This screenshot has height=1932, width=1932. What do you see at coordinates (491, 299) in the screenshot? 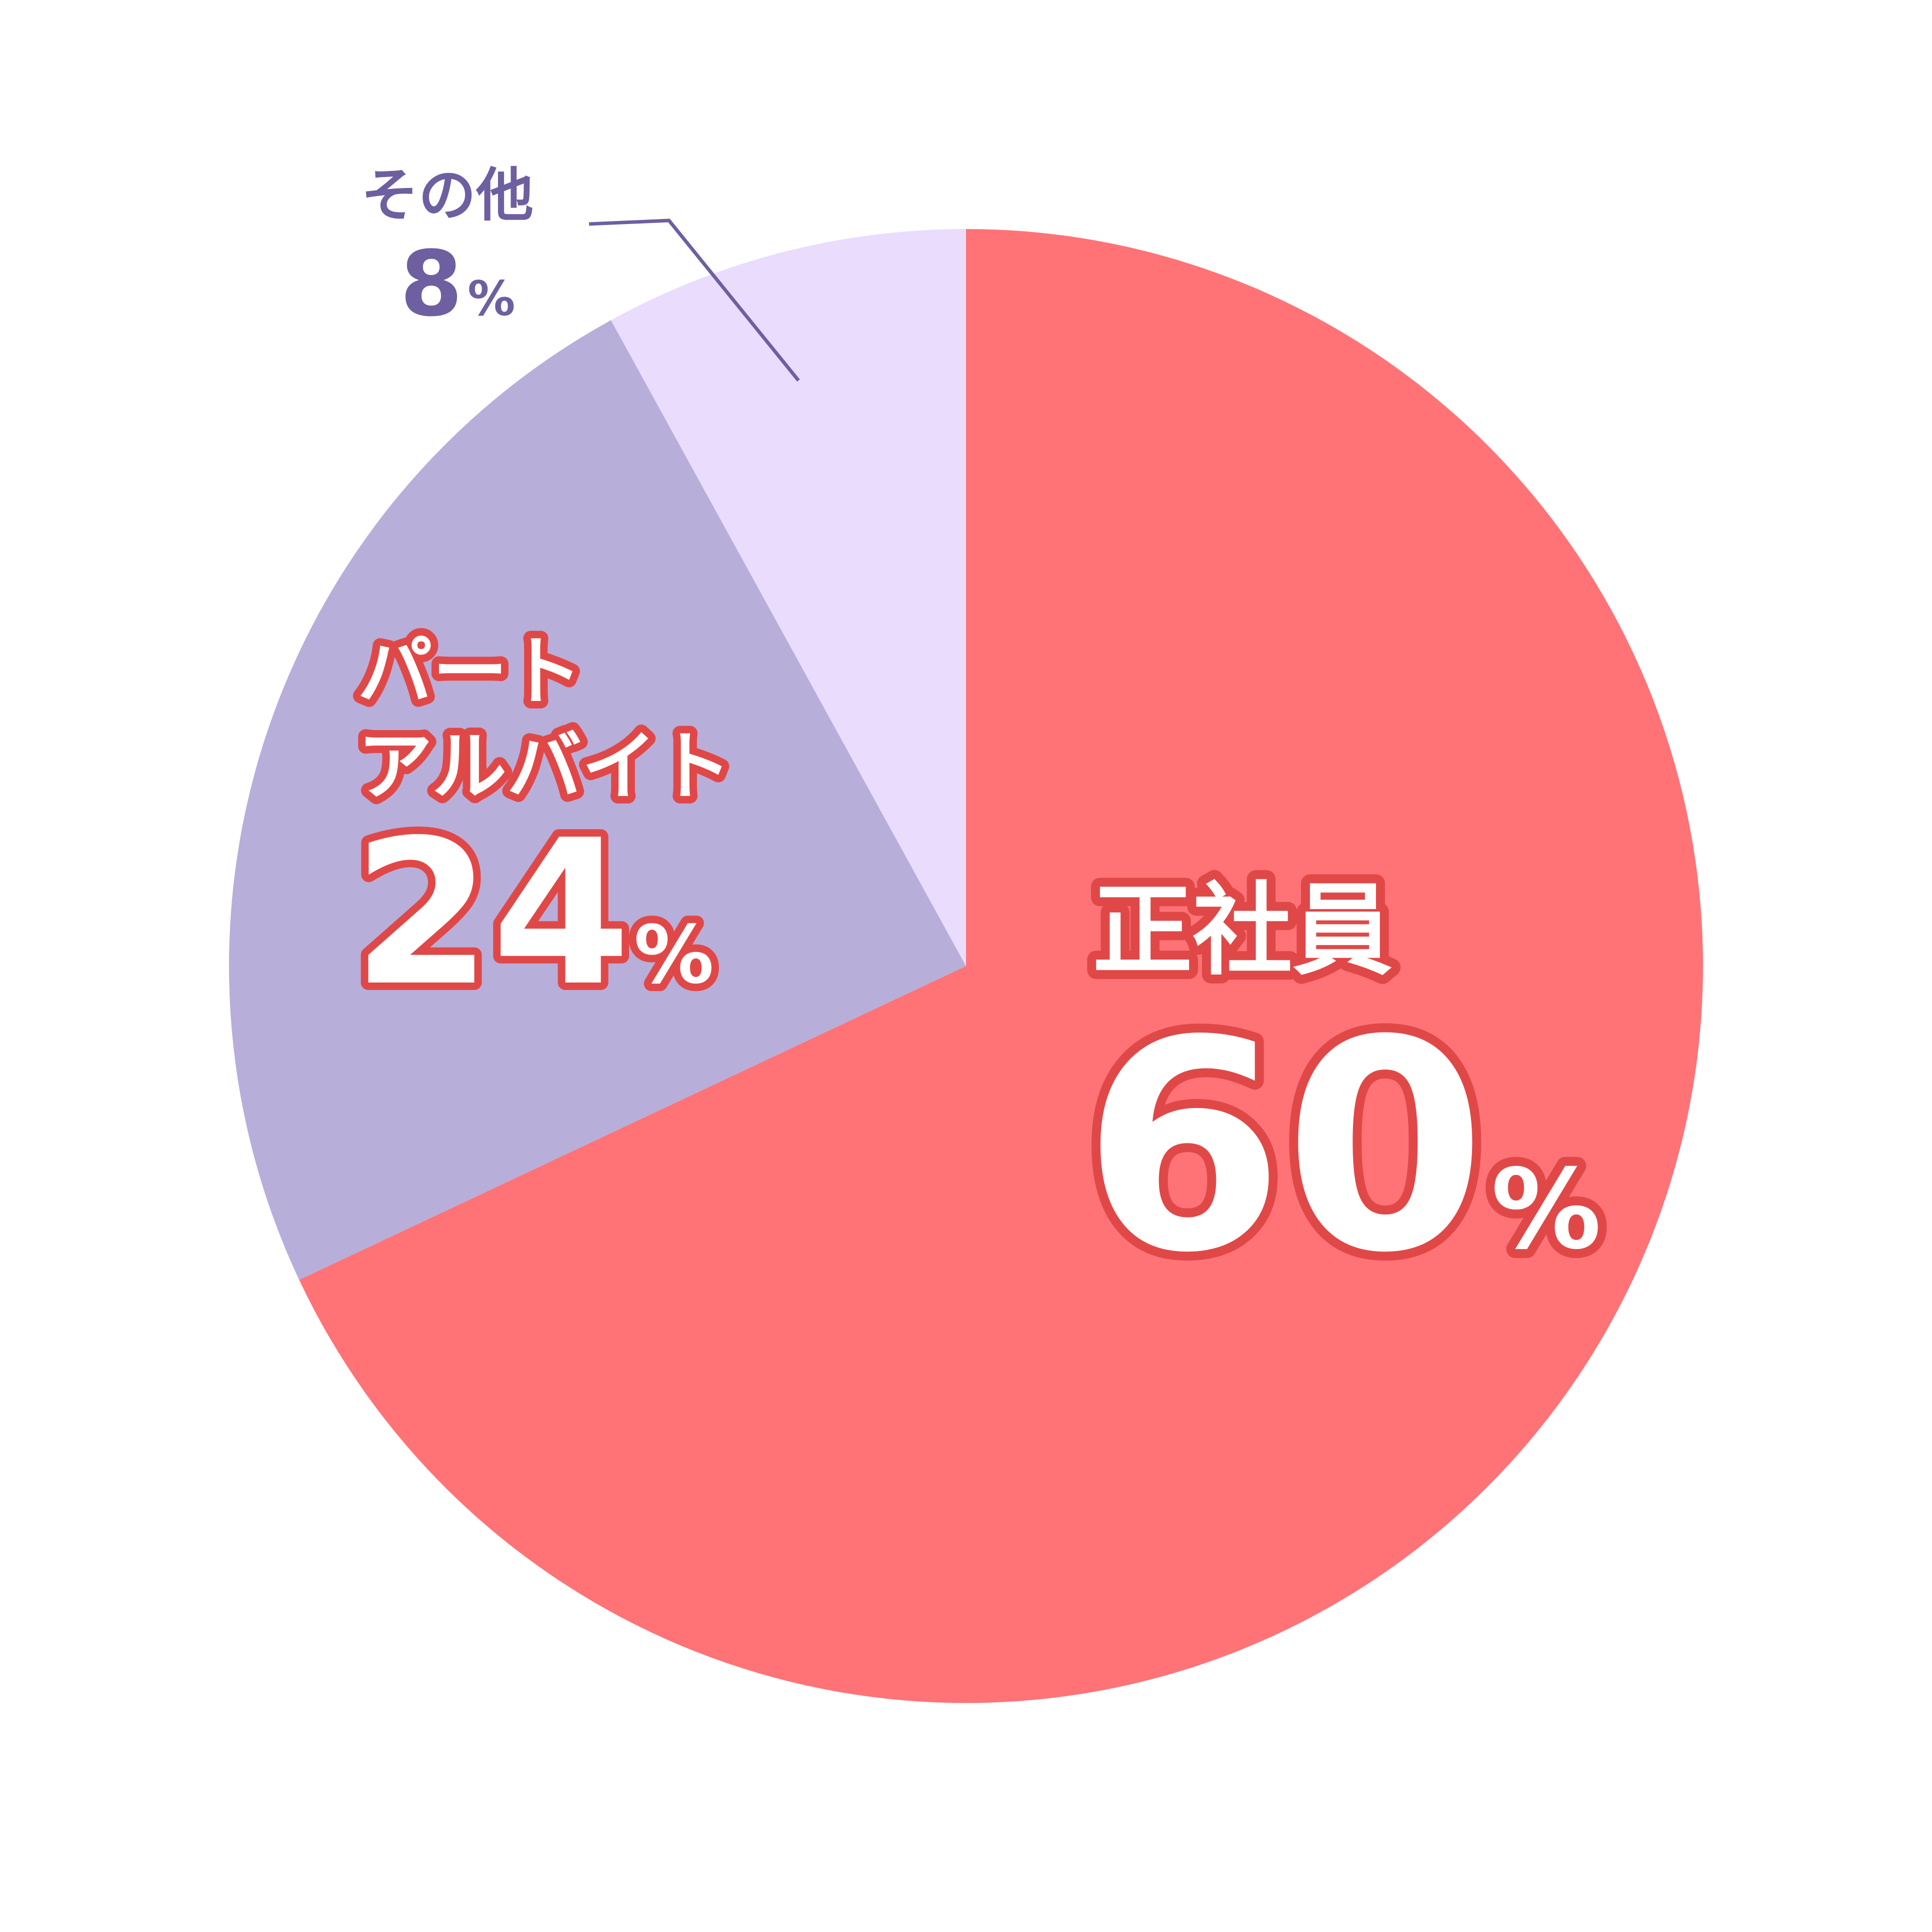
I see `value-other-unit: %` at bounding box center [491, 299].